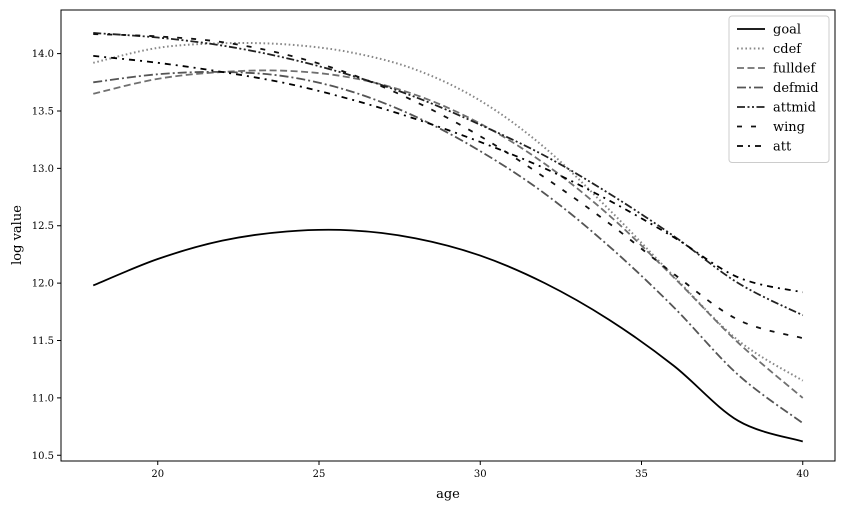 This screenshot has width=846, height=511. Describe the element at coordinates (43, 398) in the screenshot. I see `y-tick-label: 11.0` at that location.